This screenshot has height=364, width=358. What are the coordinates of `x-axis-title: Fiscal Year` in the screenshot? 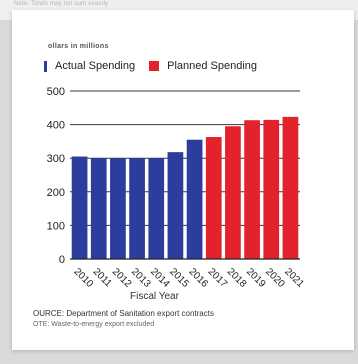 It's located at (154, 296).